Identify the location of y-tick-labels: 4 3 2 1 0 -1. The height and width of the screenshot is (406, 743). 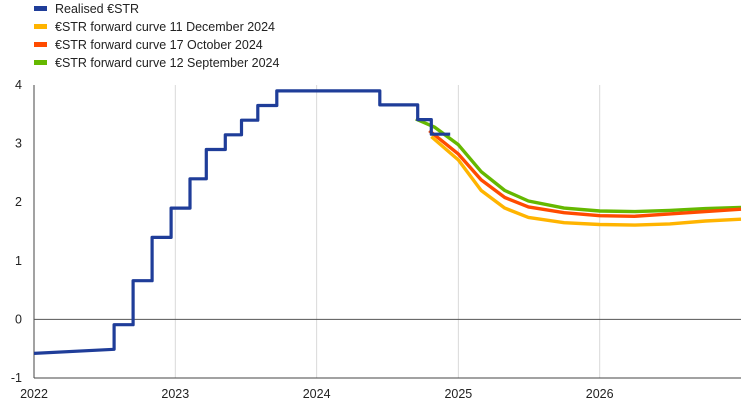
(16, 231).